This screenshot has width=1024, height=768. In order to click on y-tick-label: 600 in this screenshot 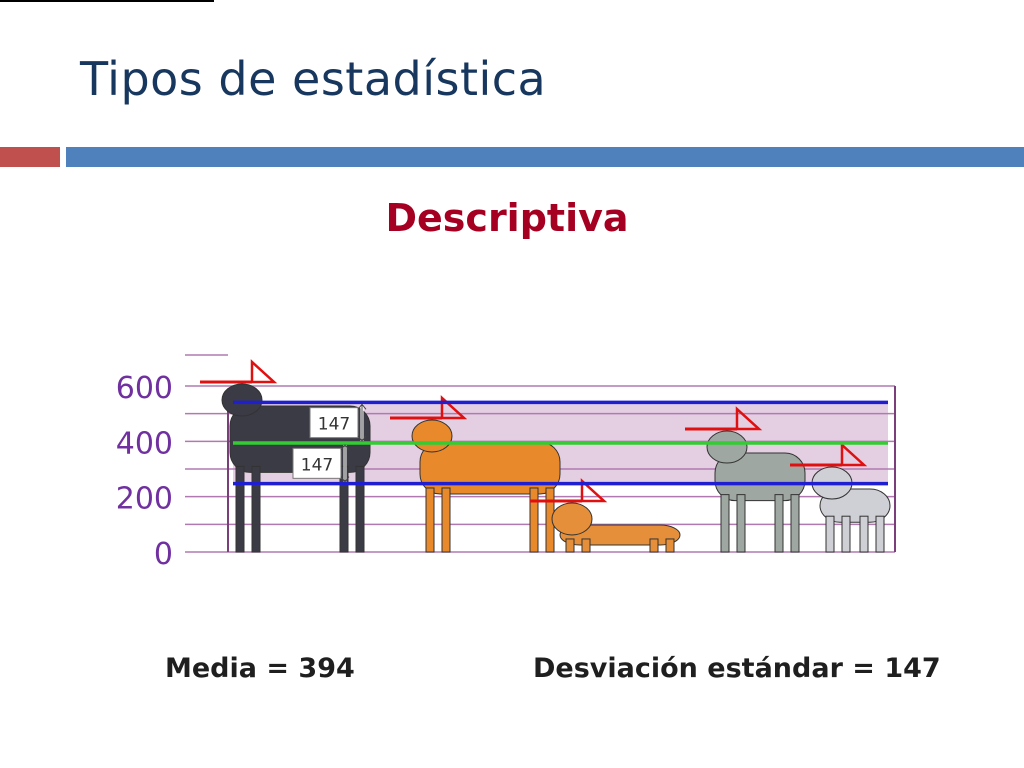, I will do `click(144, 388)`.